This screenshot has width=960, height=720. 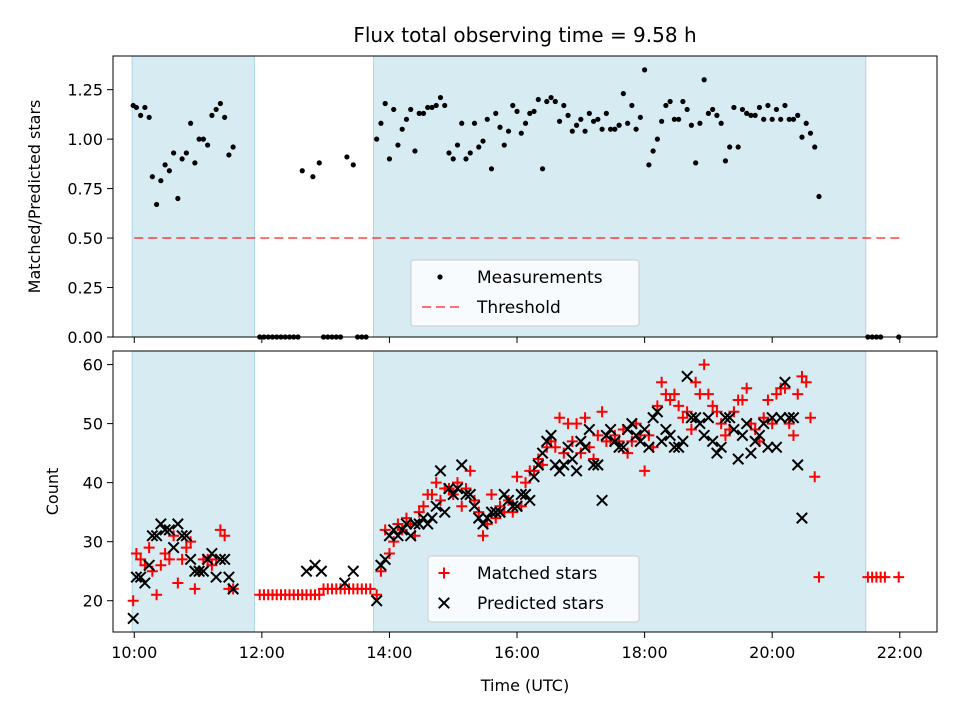 I want to click on x-tick-label: 10:00, so click(x=134, y=652).